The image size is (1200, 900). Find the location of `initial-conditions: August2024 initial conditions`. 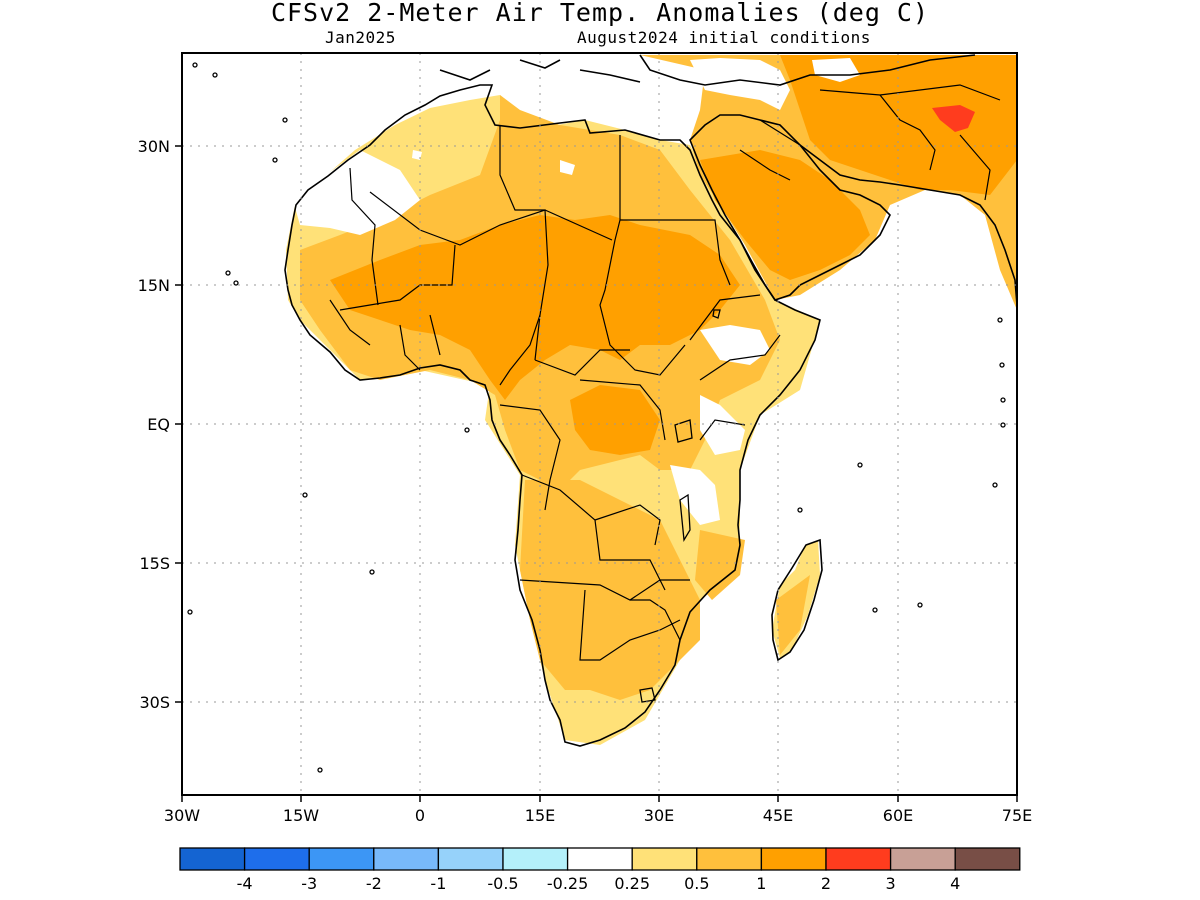

initial-conditions: August2024 initial conditions is located at coordinates (724, 37).